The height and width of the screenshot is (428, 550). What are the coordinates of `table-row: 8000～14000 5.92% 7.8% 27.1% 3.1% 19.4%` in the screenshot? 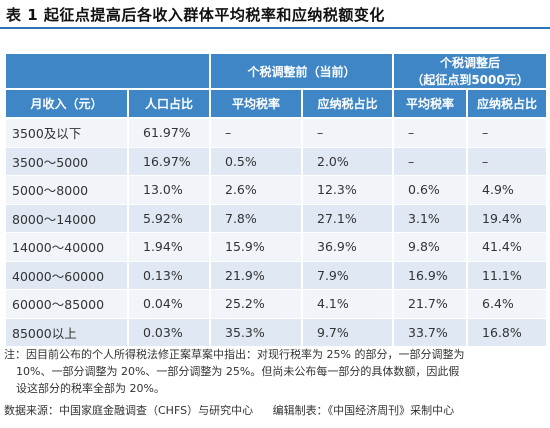 It's located at (276, 218).